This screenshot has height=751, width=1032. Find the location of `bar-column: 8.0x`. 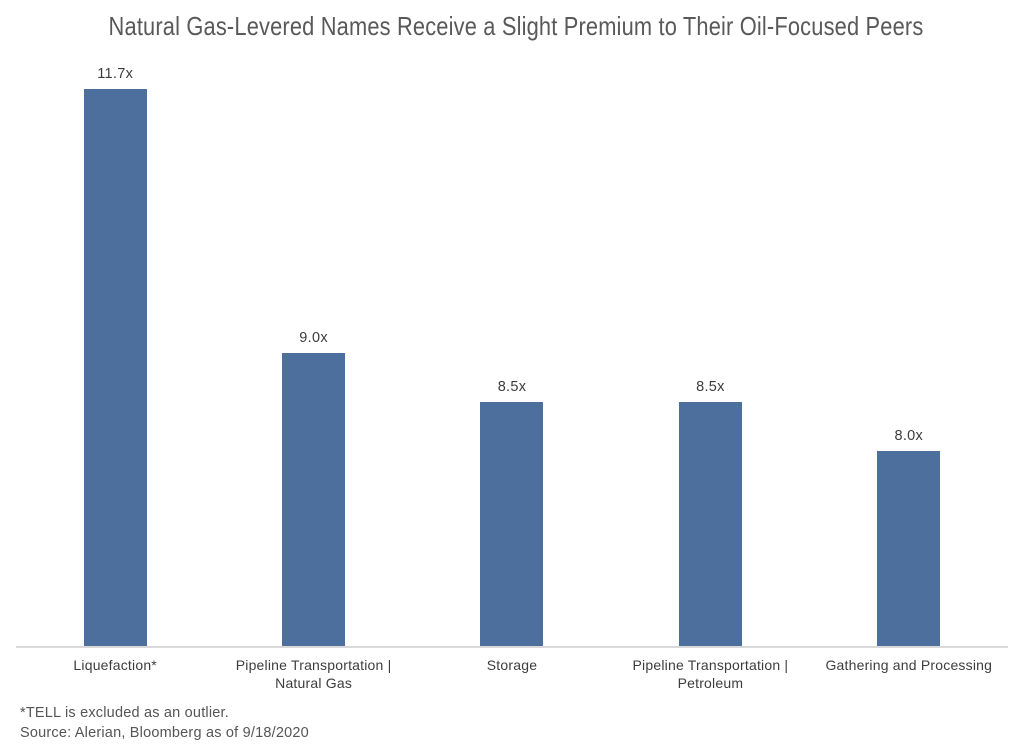

bar-column: 8.0x is located at coordinates (909, 537).